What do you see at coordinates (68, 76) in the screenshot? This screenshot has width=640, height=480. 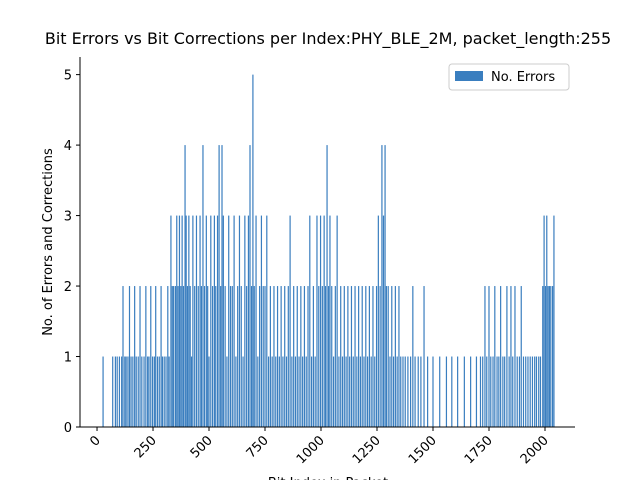 I see `y-tick-label: 5` at bounding box center [68, 76].